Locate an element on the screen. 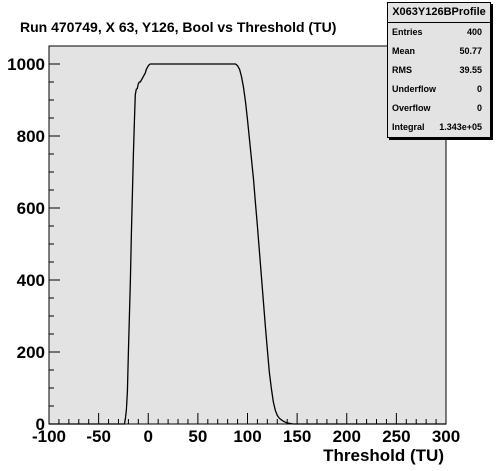 This screenshot has width=496, height=471. y-tick-label: 0 is located at coordinates (40, 424).